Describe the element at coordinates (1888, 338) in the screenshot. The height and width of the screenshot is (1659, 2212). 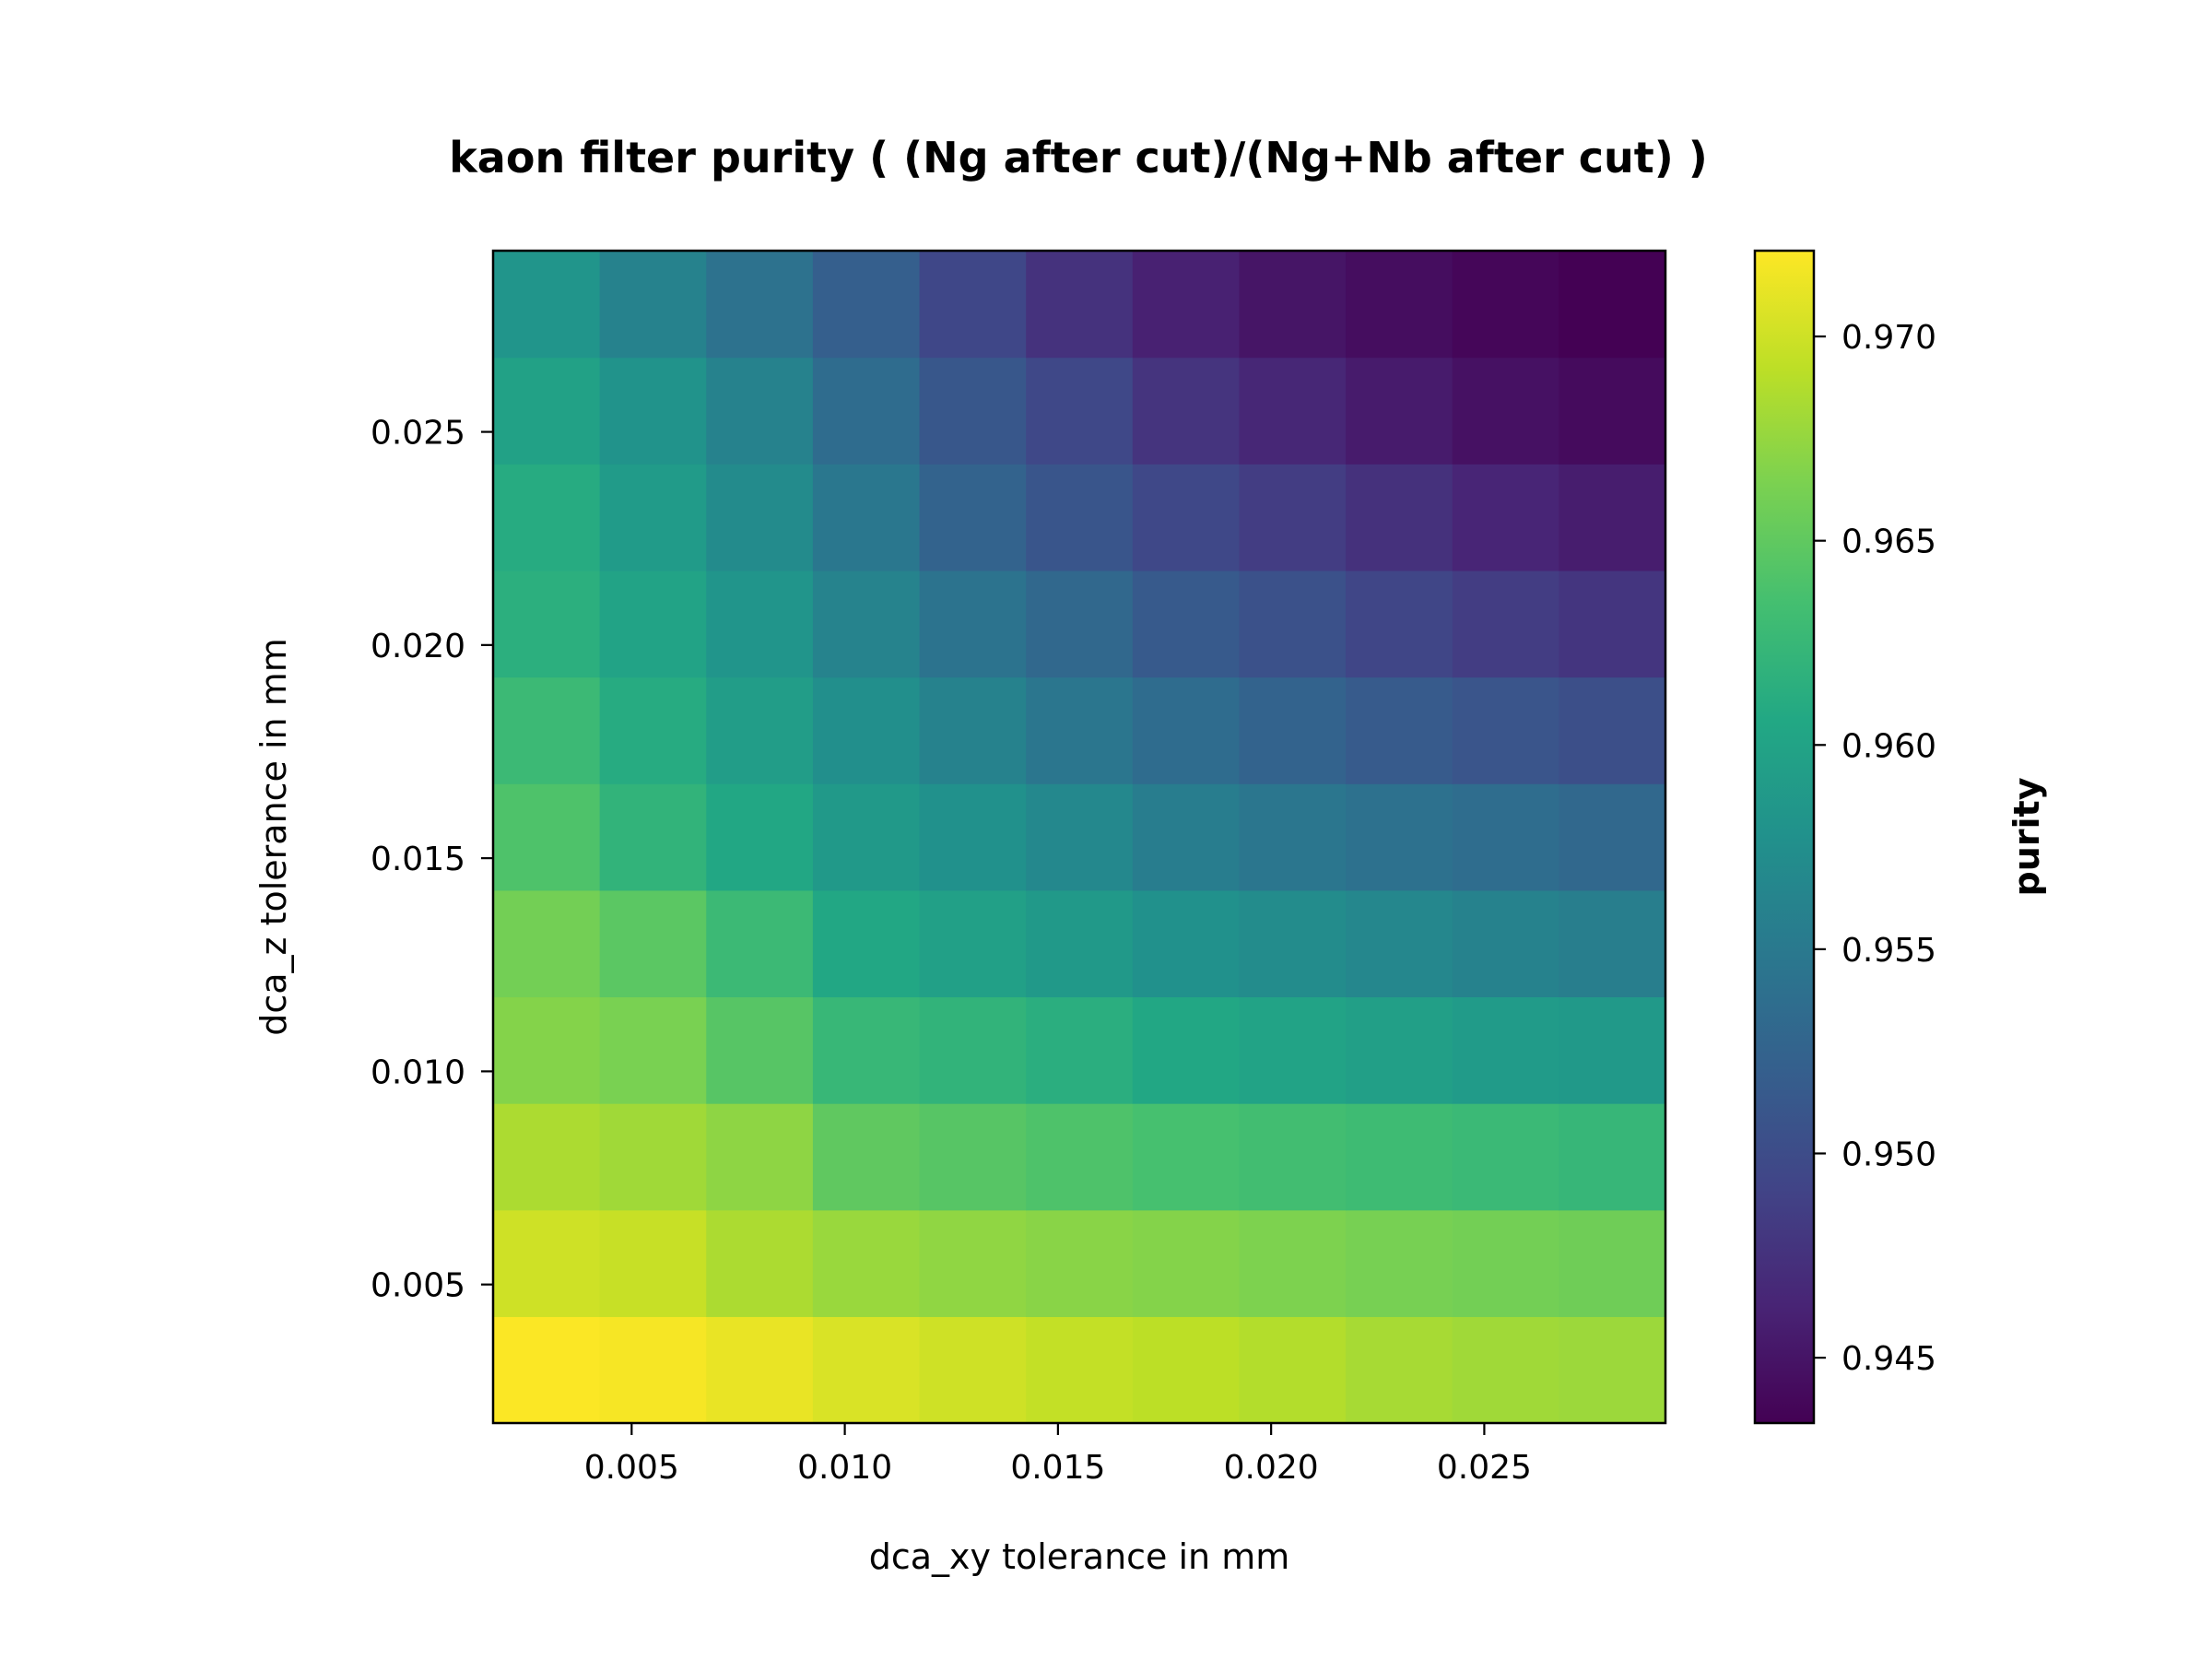
I see `colorbar-tick-label: 0.970` at that location.